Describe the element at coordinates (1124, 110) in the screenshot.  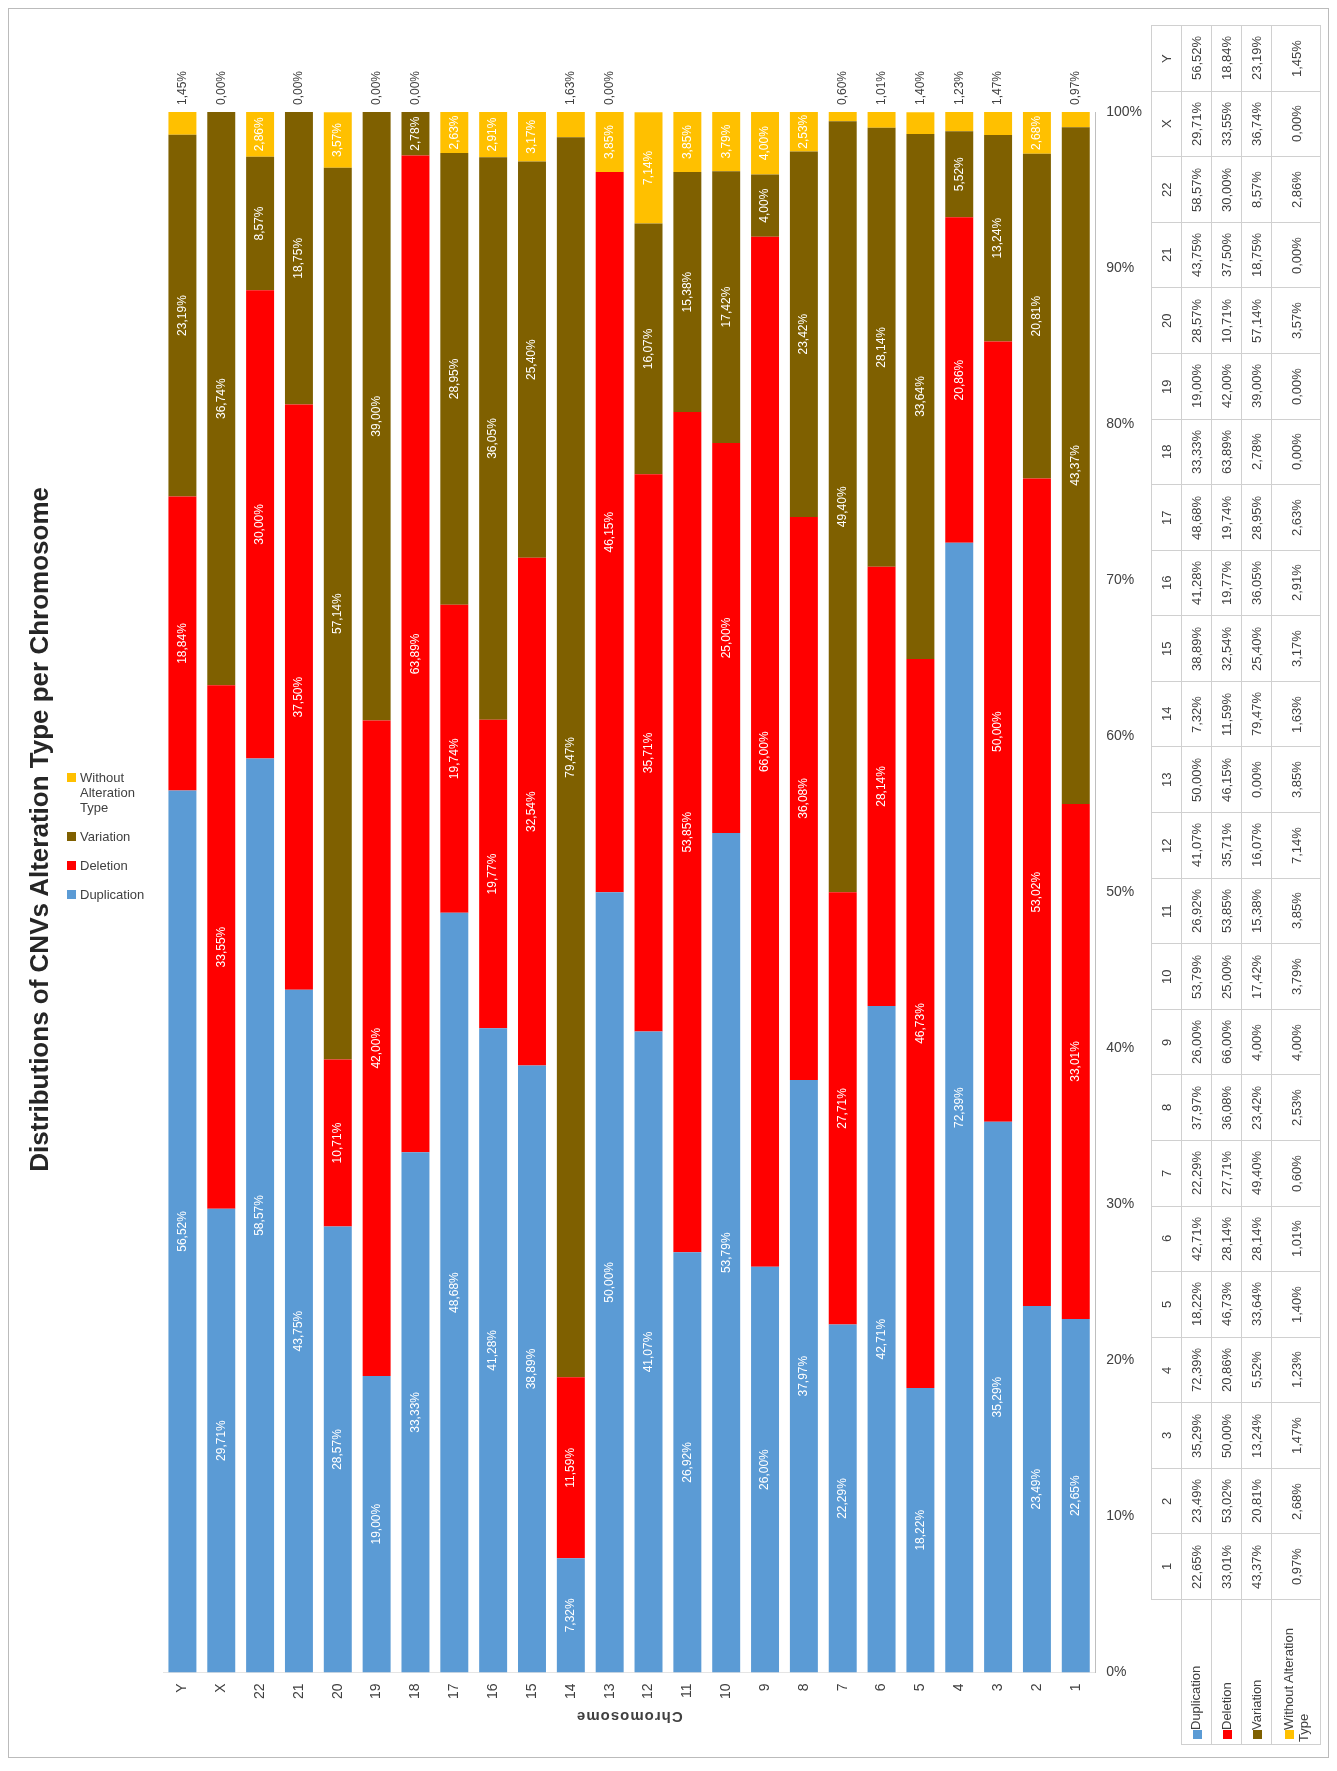
I see `y-tick-label: 100%` at that location.